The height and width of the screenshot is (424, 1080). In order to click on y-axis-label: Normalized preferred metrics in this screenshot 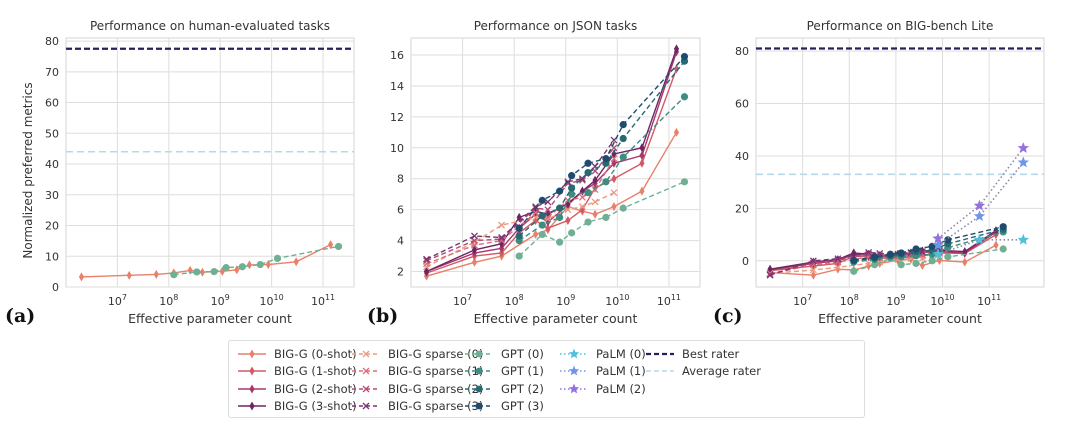, I will do `click(28, 170)`.